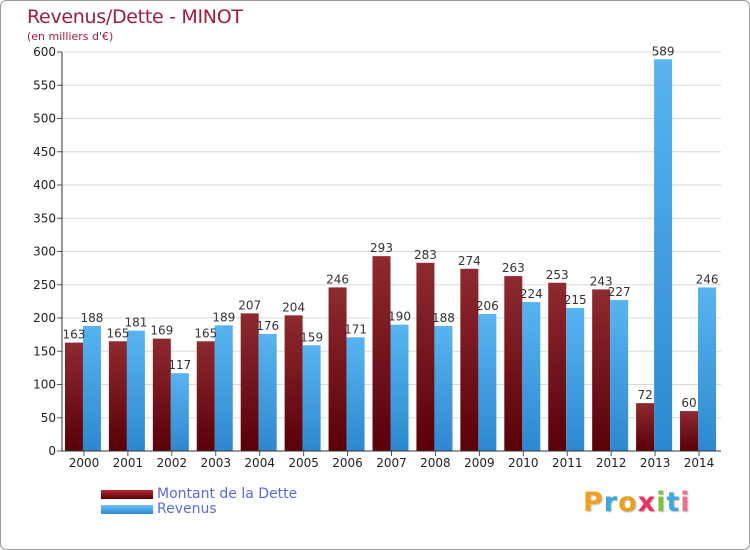 This screenshot has height=550, width=750. What do you see at coordinates (187, 509) in the screenshot?
I see `legend-label-revenue: Revenus` at bounding box center [187, 509].